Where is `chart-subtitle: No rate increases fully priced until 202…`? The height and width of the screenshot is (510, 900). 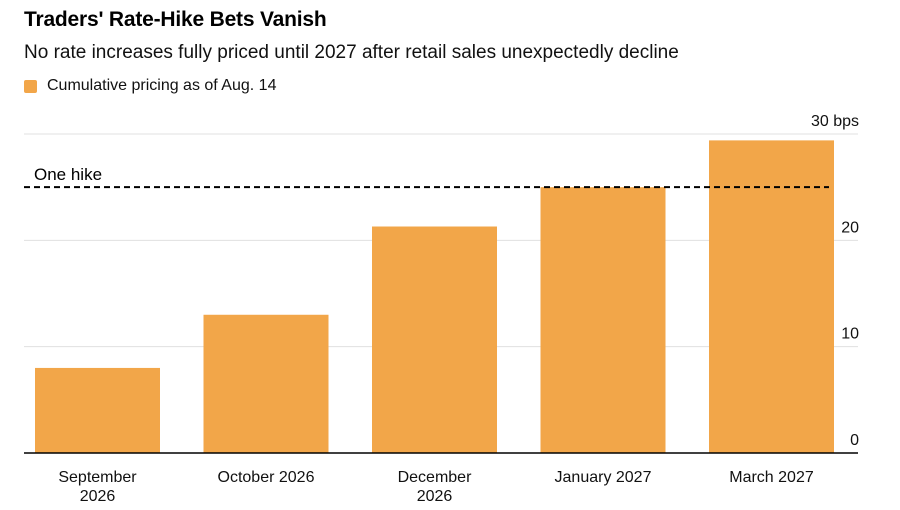
chart-subtitle: No rate increases fully priced until 202… is located at coordinates (351, 52).